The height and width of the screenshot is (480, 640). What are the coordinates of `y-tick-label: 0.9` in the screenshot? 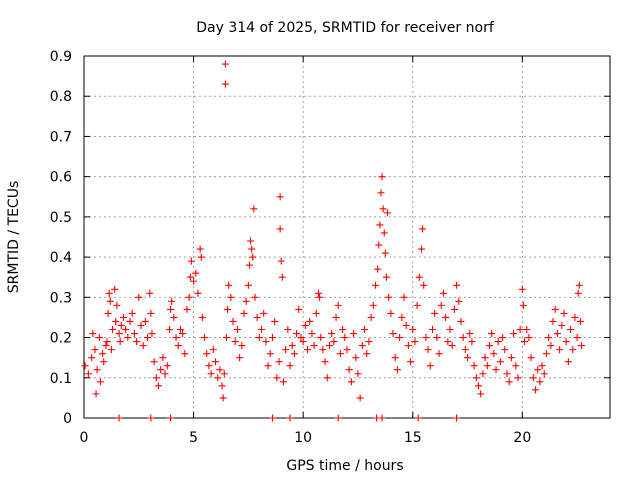 It's located at (61, 57).